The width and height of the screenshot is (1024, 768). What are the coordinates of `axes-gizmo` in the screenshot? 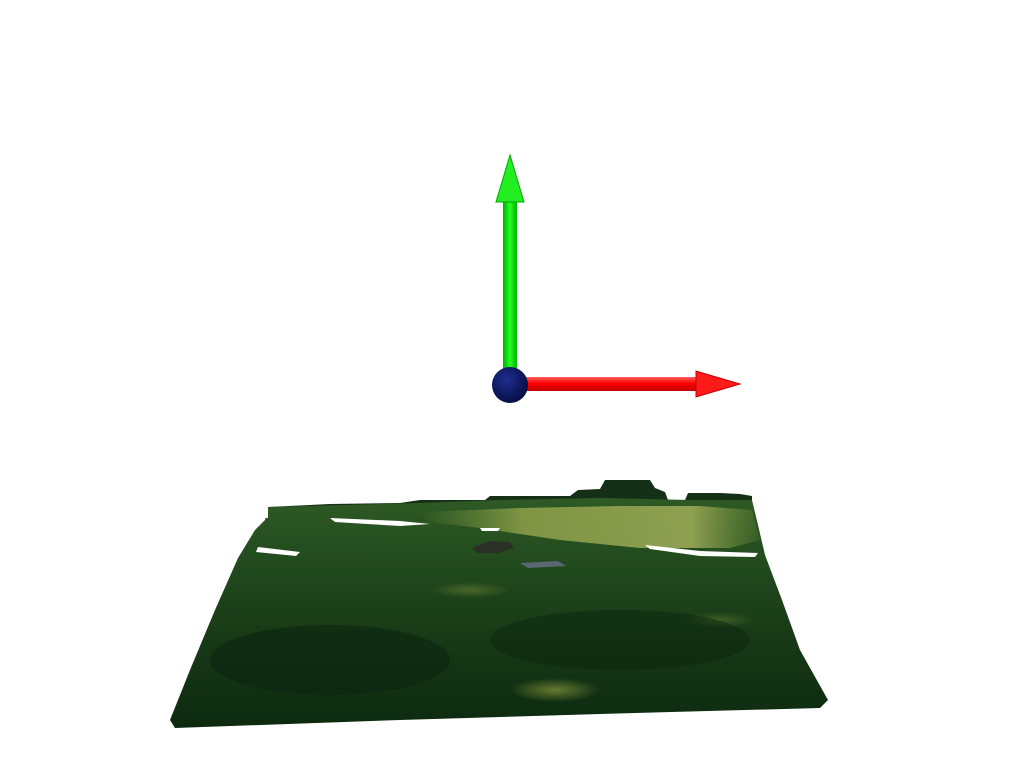 It's located at (617, 278).